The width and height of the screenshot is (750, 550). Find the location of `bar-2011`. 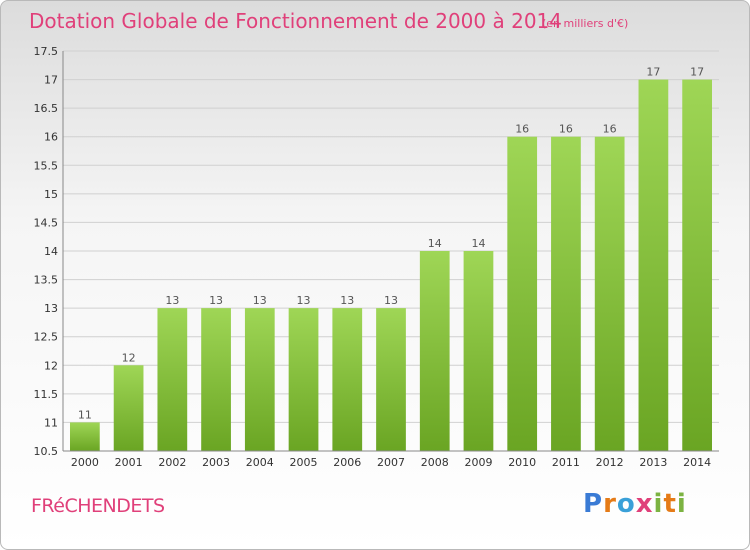

bar-2011 is located at coordinates (566, 293).